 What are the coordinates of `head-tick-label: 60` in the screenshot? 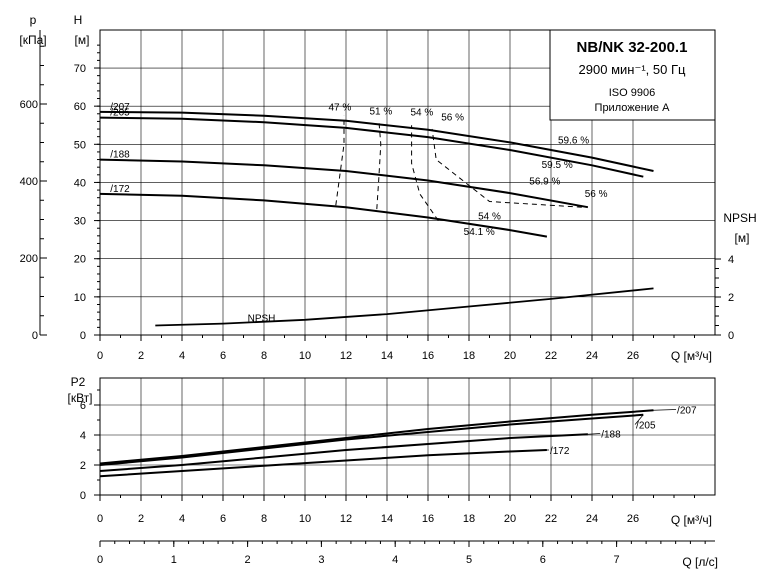 It's located at (80, 107).